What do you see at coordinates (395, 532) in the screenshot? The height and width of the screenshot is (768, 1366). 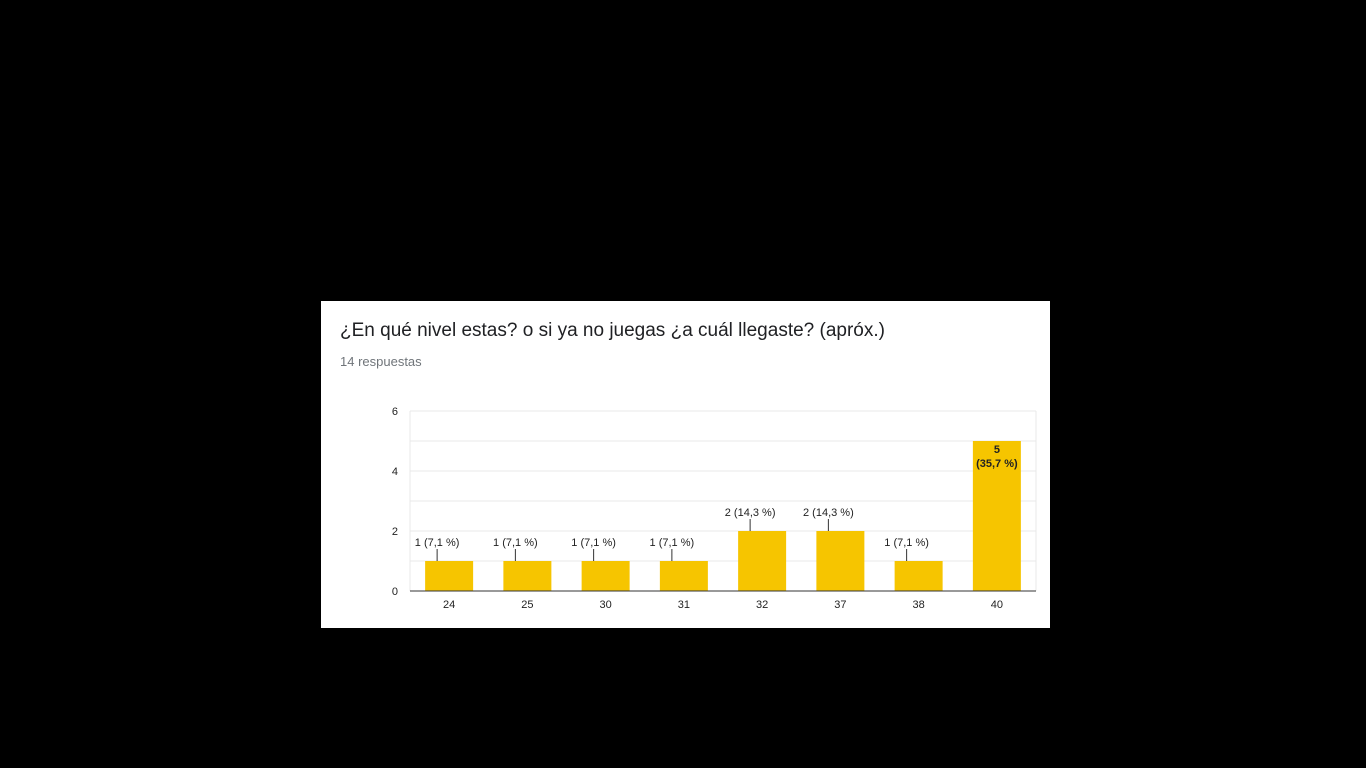 I see `y-tick-label: 2` at bounding box center [395, 532].